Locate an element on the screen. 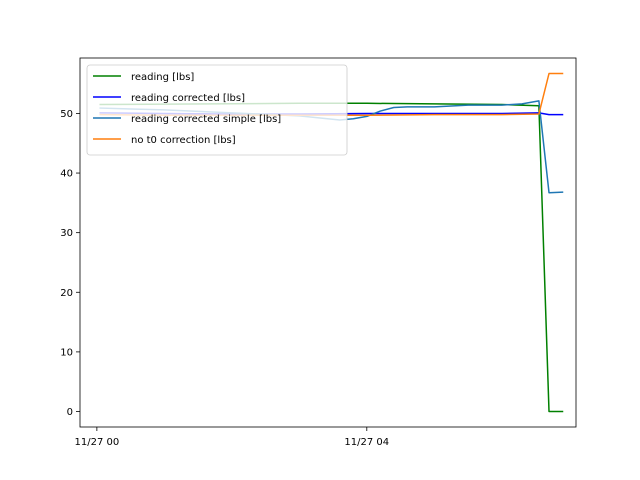 The image size is (640, 480). legend-box is located at coordinates (217, 110).